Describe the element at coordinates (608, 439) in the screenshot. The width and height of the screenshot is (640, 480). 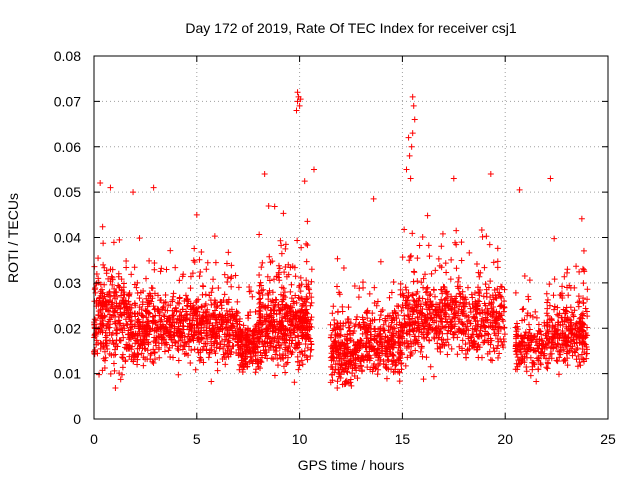
I see `x-tick-label: 25` at that location.